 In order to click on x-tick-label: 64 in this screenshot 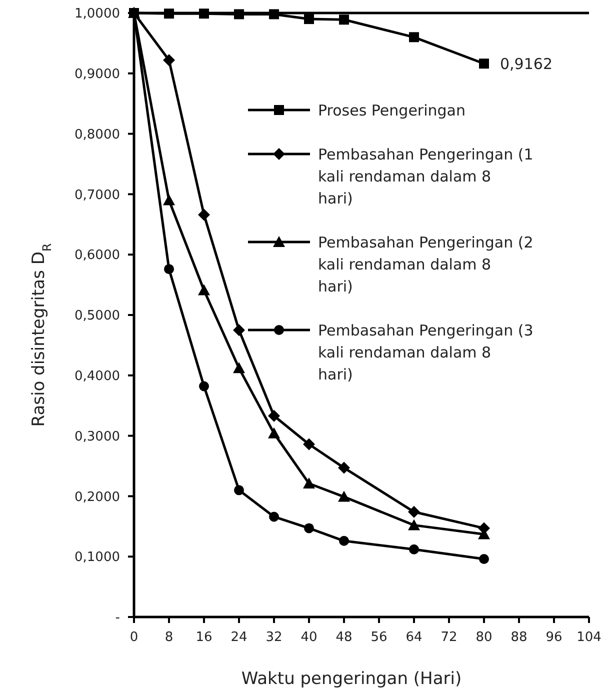, I will do `click(414, 637)`.